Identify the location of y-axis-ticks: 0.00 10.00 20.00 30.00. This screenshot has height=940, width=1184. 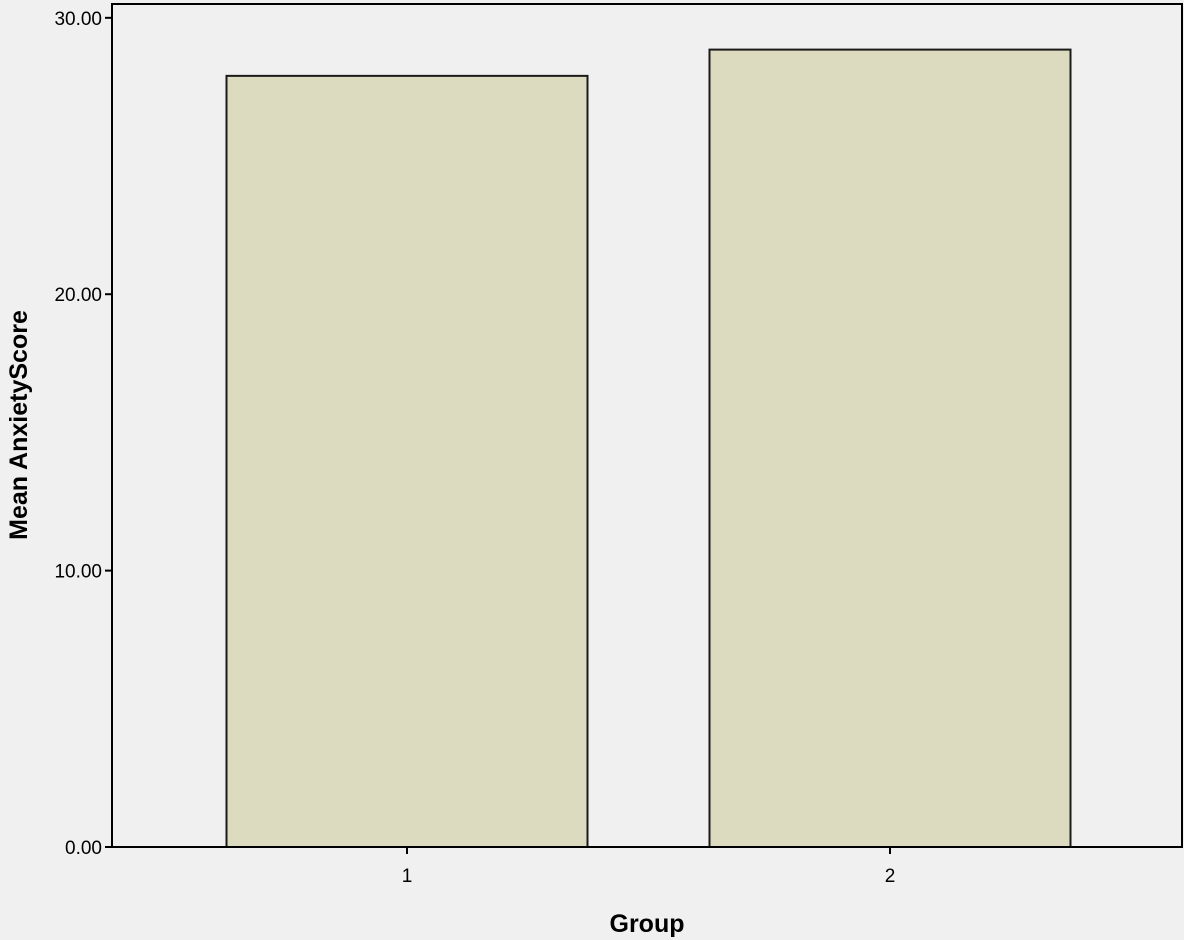
(83, 434).